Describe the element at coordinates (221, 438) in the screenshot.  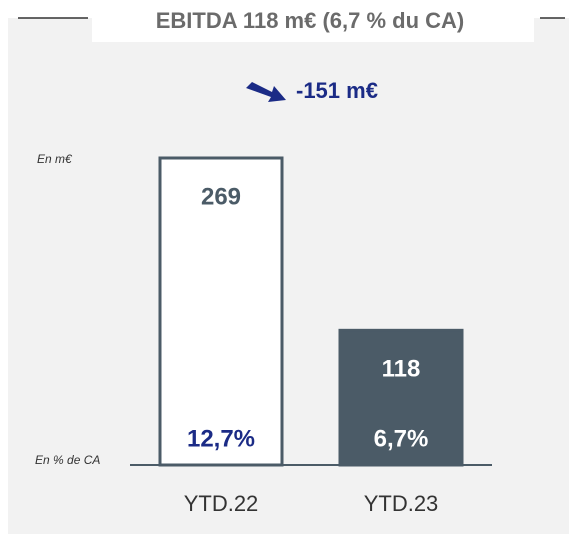
I see `pct-label: 12,7%` at that location.